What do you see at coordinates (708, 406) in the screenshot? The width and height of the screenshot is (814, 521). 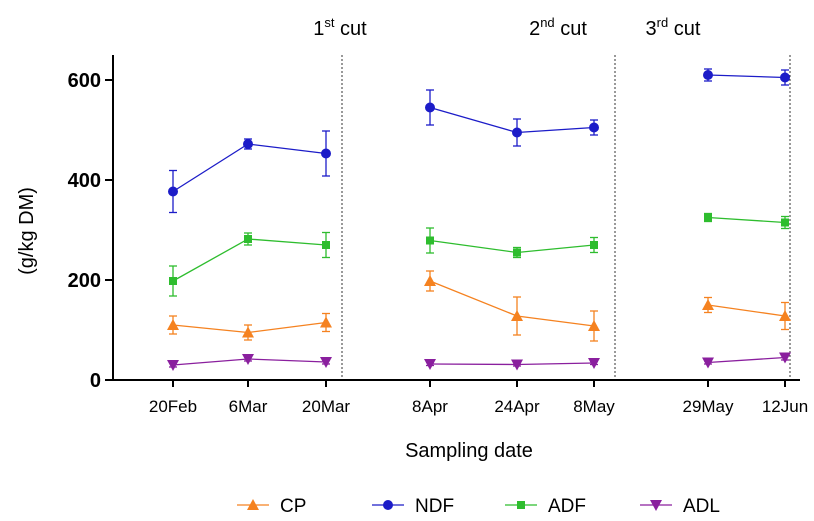 I see `x-tick-label: 29May` at bounding box center [708, 406].